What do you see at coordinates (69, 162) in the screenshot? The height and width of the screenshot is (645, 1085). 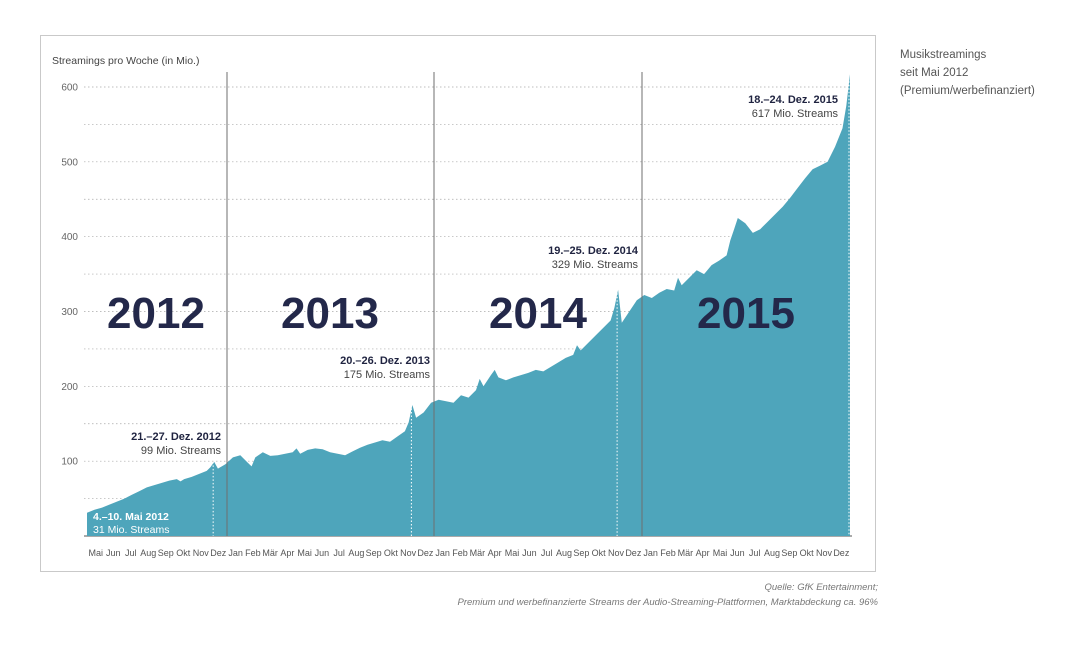 I see `y-tick-label: 500` at bounding box center [69, 162].